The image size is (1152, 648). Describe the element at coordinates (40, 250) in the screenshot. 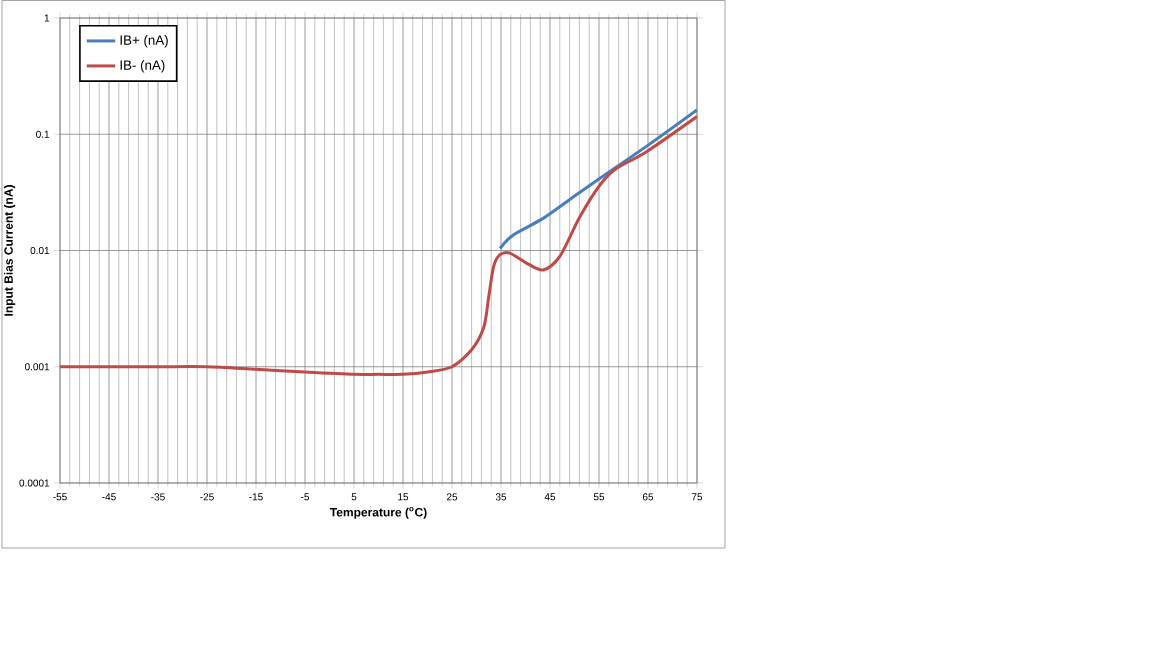

I see `y-tick-label: 0.01` at that location.